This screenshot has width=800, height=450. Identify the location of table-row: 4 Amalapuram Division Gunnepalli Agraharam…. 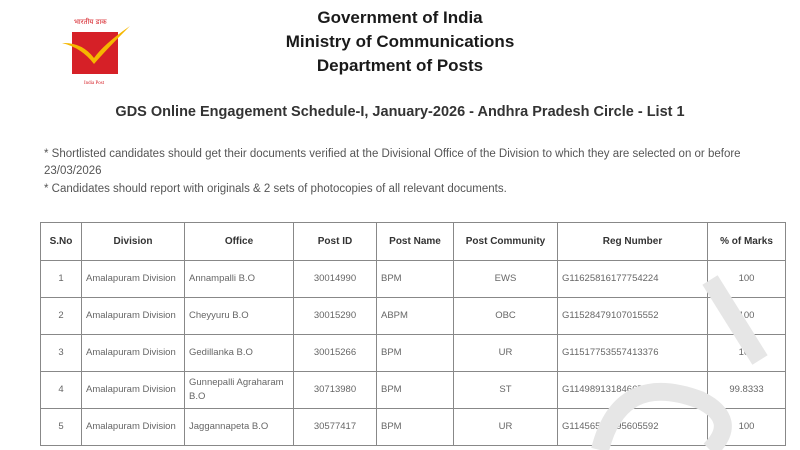
(413, 390).